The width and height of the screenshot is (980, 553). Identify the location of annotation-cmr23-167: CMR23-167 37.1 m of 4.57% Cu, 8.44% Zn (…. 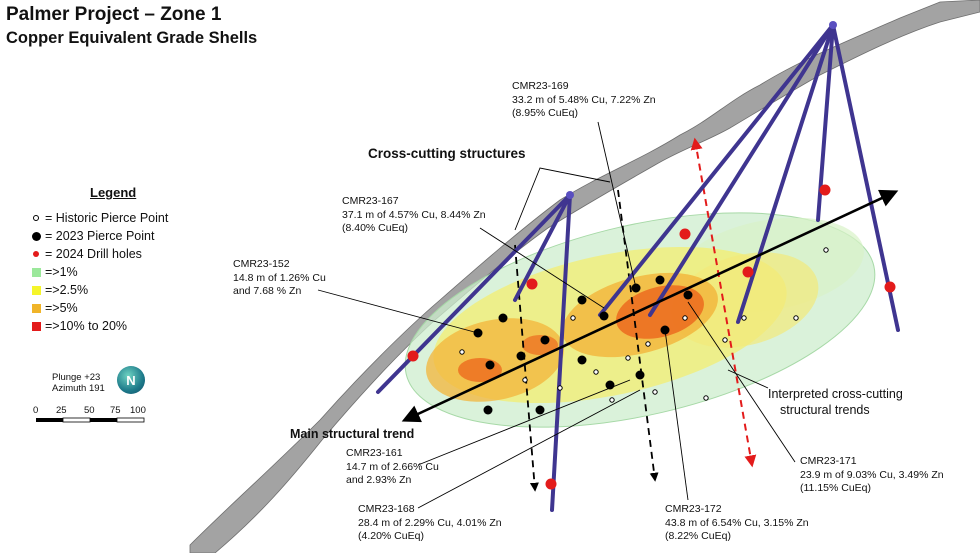
(414, 215).